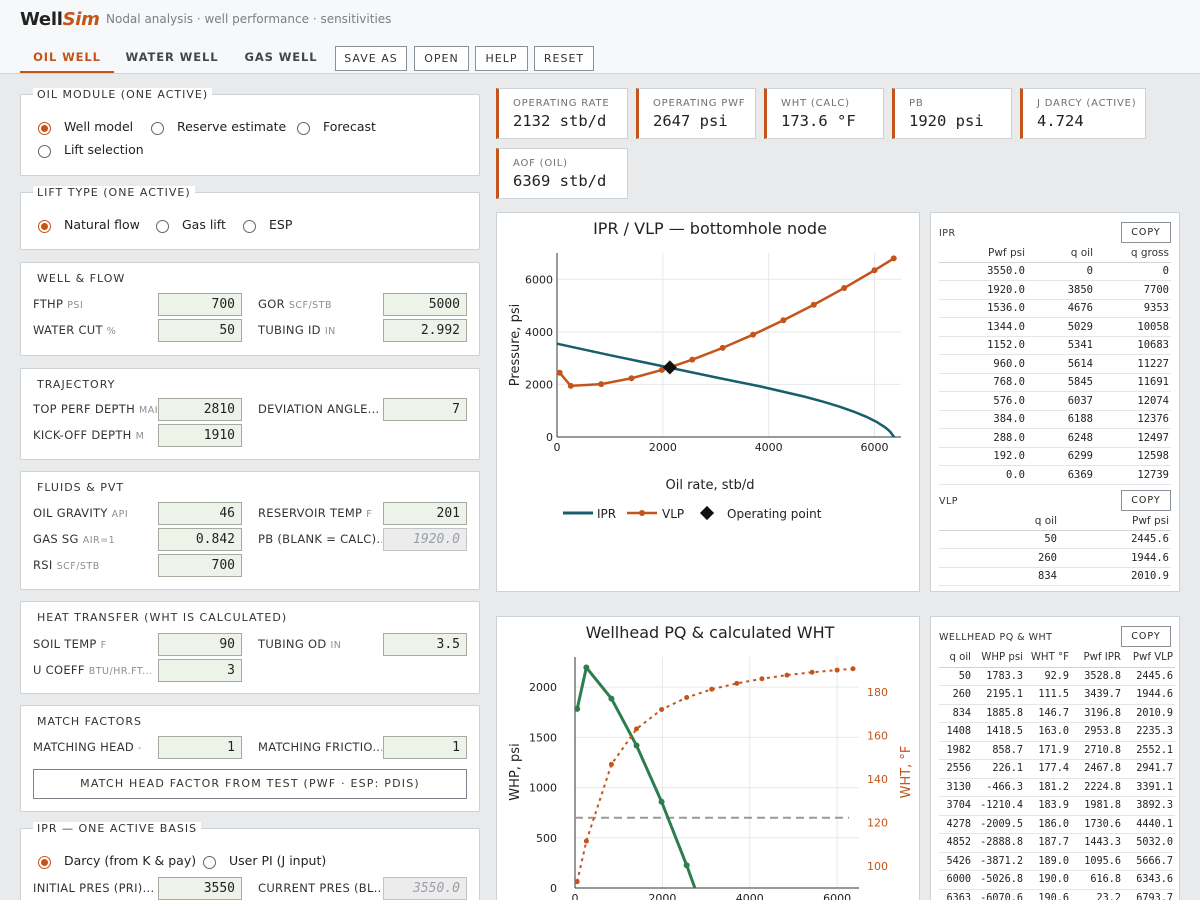 The width and height of the screenshot is (1200, 900). I want to click on deviation-angle-input: 7, so click(425, 409).